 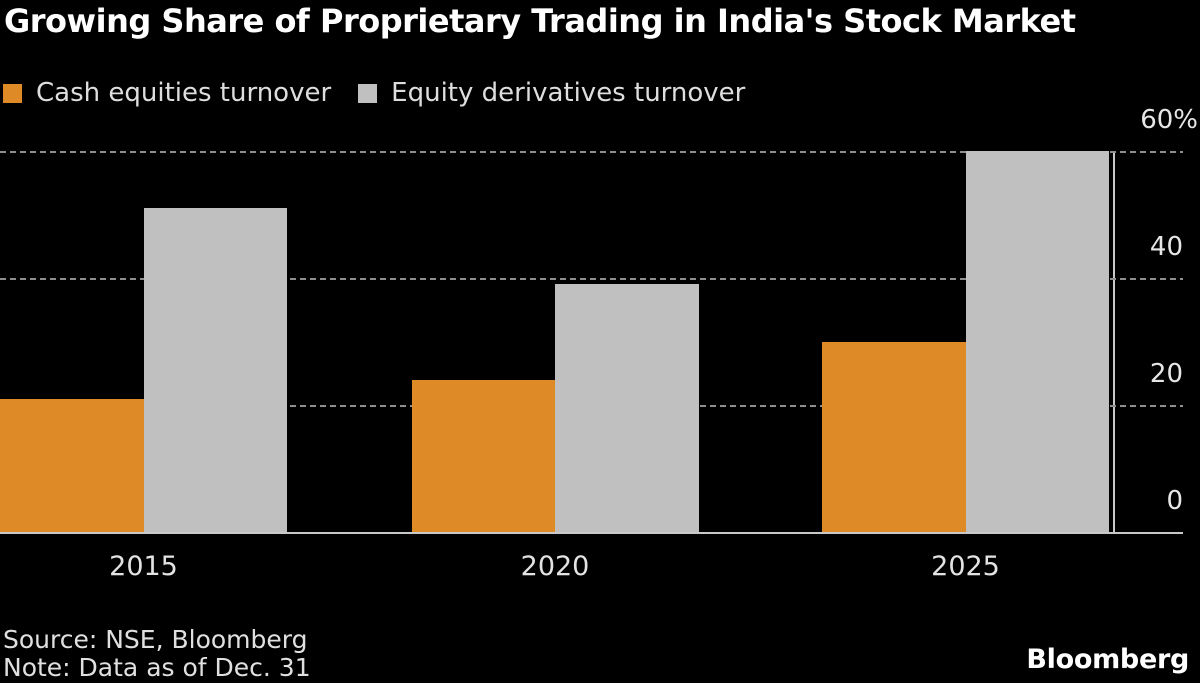 I want to click on bar-group-2020, so click(x=555, y=341).